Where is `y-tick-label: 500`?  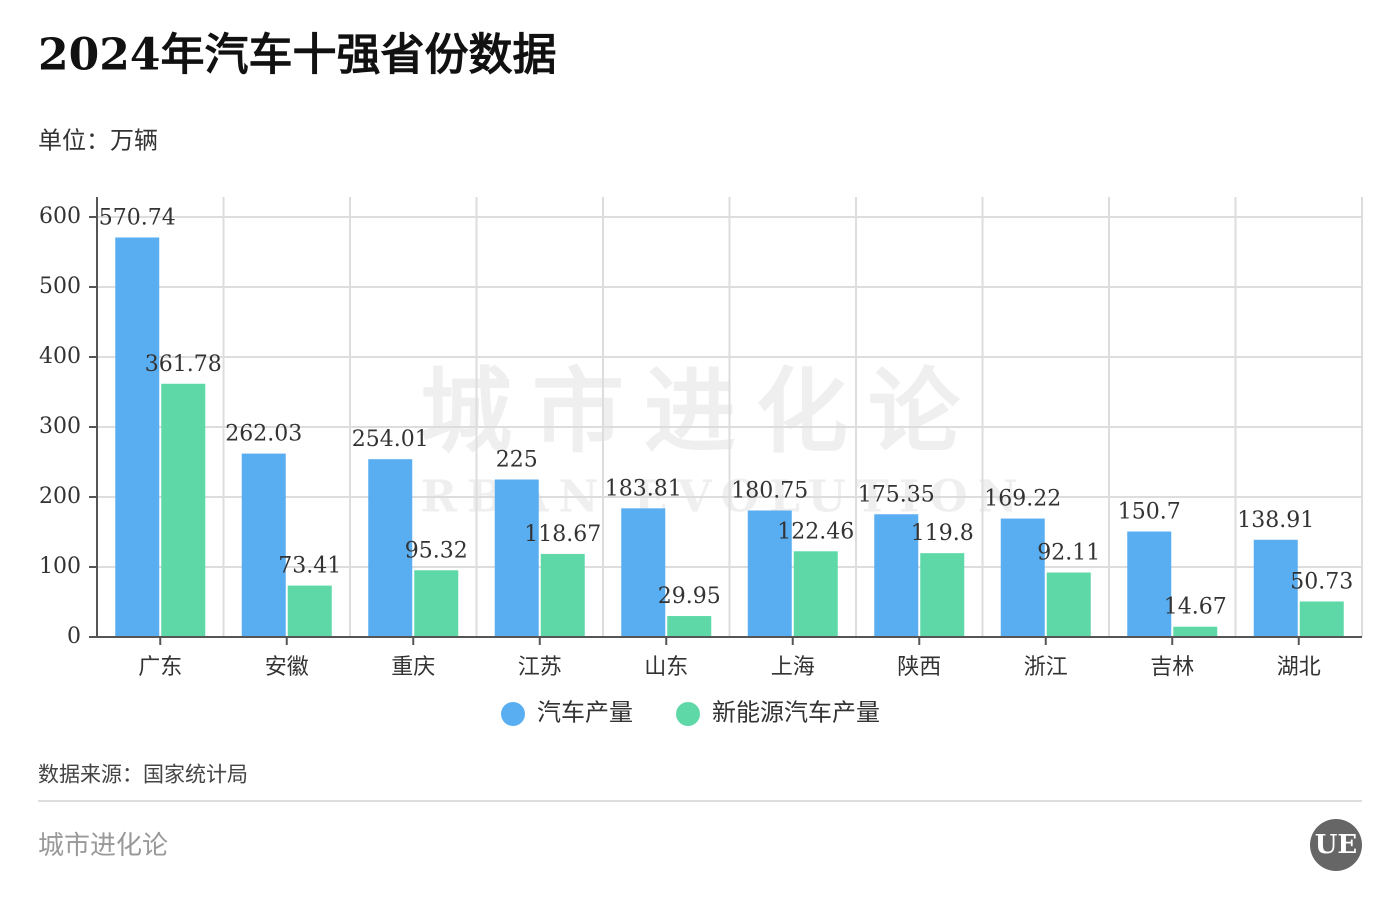
y-tick-label: 500 is located at coordinates (60, 286).